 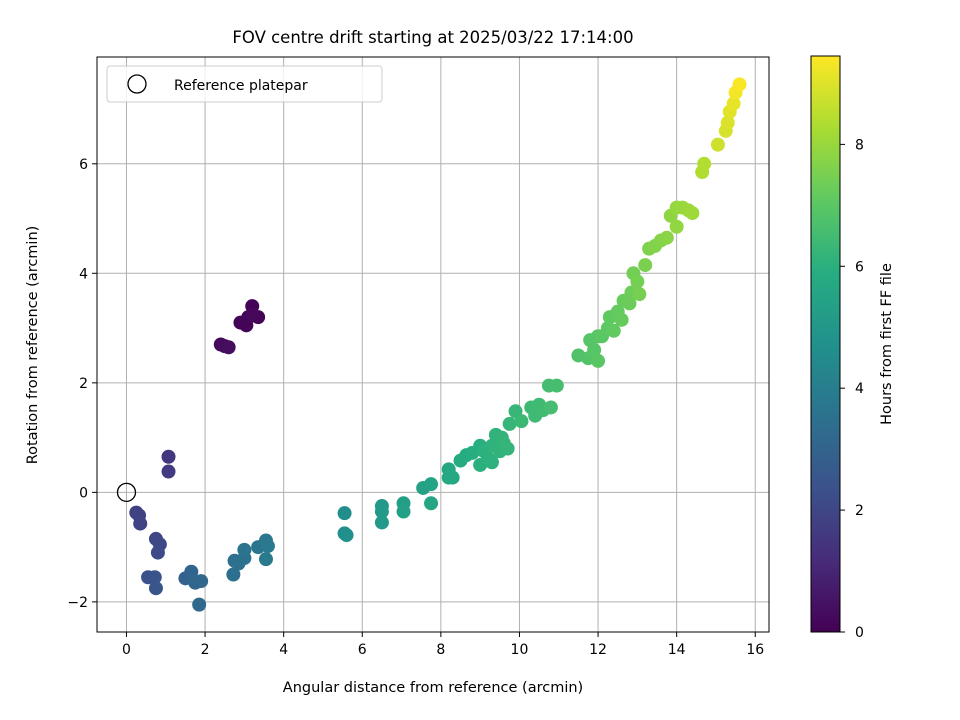 I want to click on x-tick-label: 8, so click(x=440, y=650).